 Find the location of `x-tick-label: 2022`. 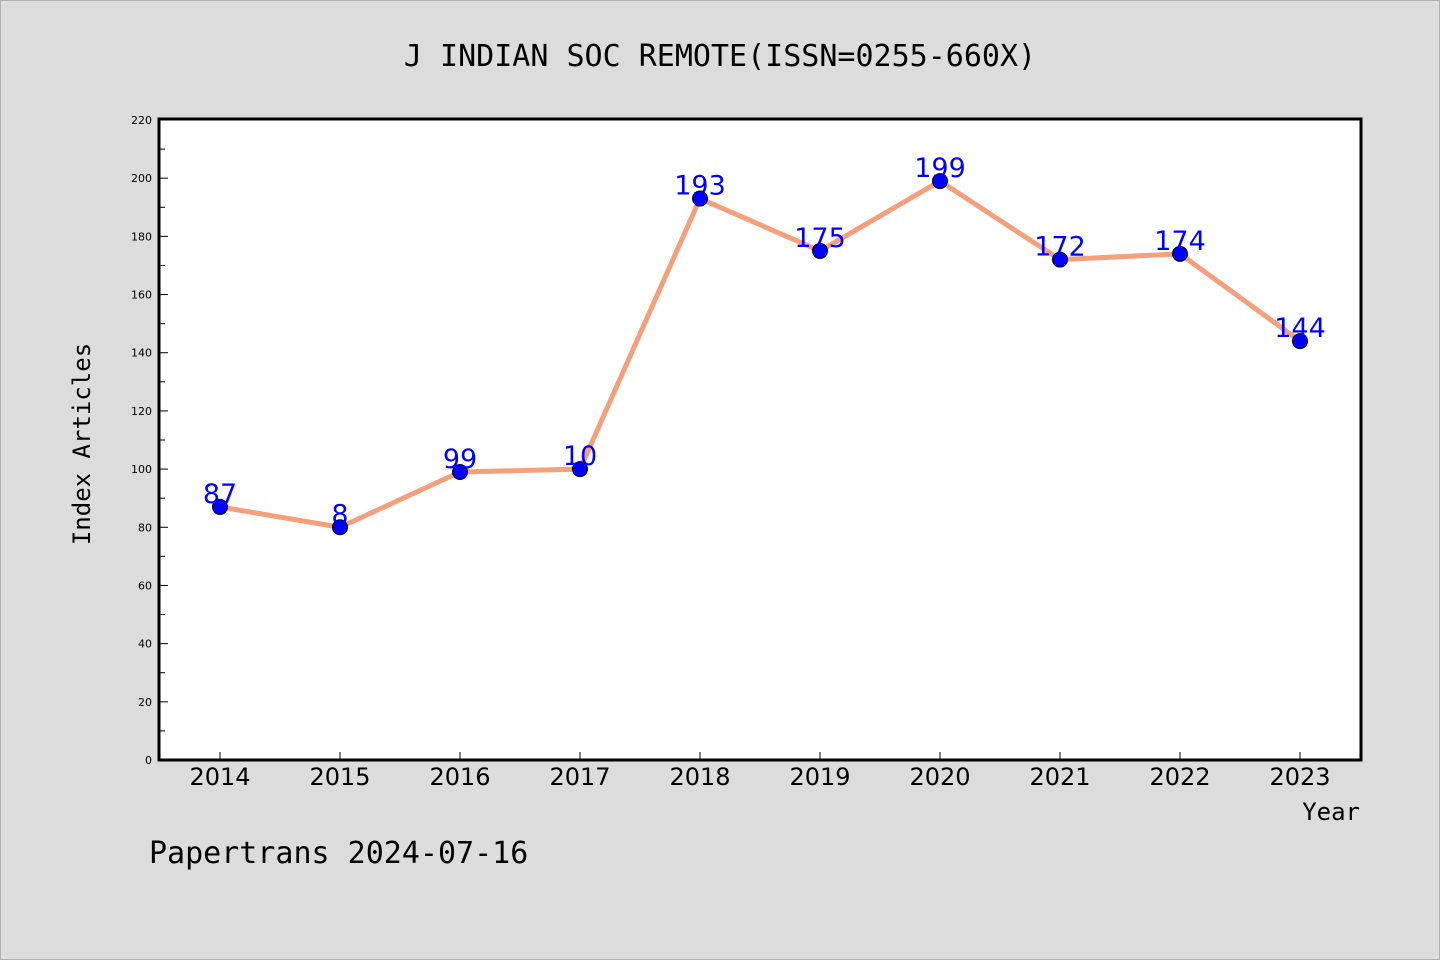

x-tick-label: 2022 is located at coordinates (1179, 777).